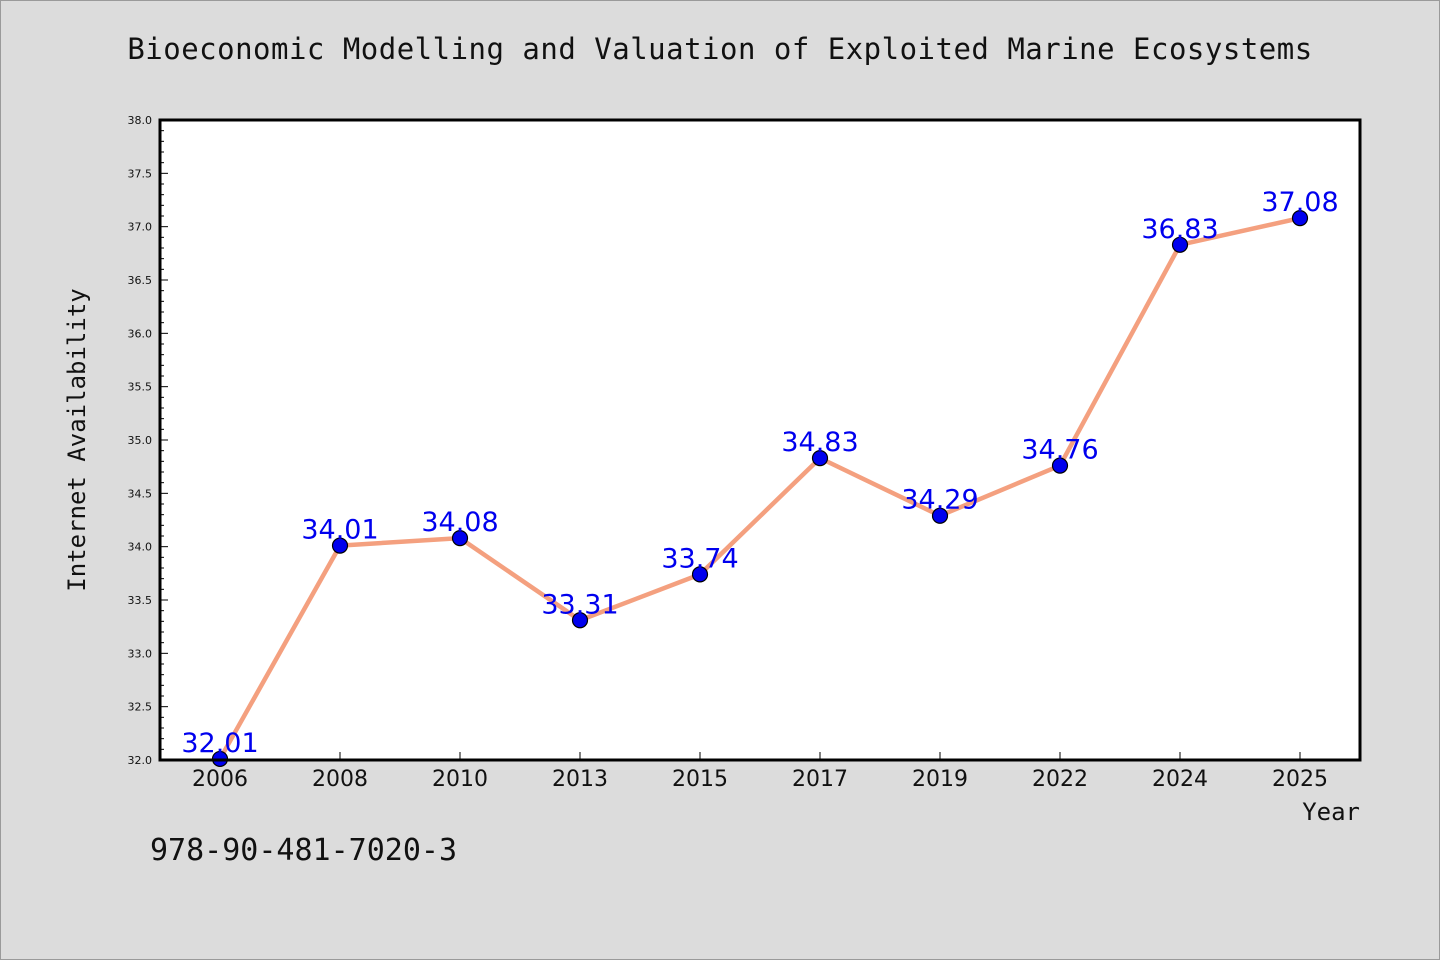  I want to click on data-label: 34.01, so click(339, 530).